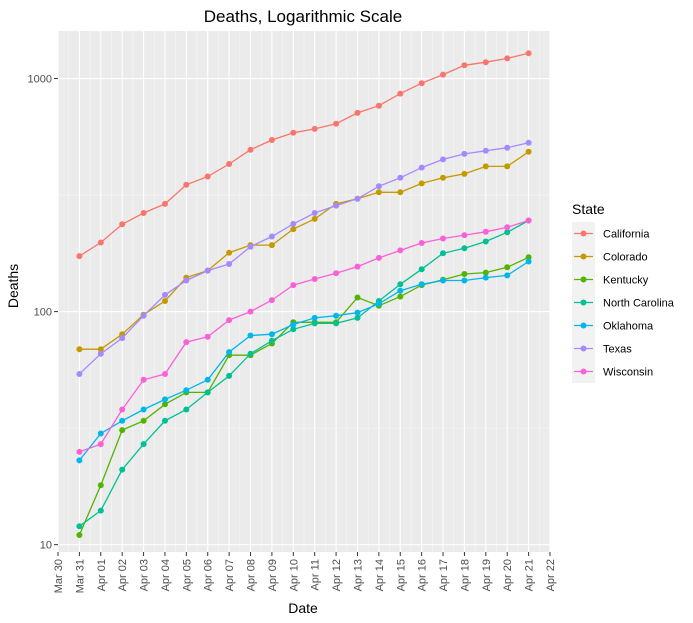 This screenshot has width=693, height=623. Describe the element at coordinates (639, 304) in the screenshot. I see `legend-label-north-carolina: North Carolina` at that location.